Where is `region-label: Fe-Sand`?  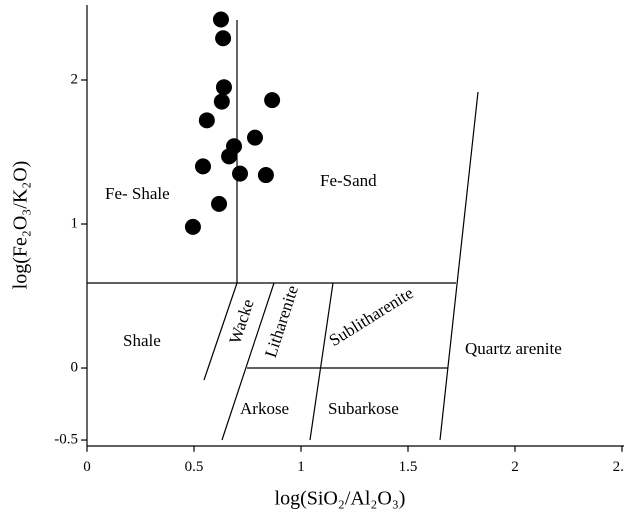
region-label: Fe-Sand is located at coordinates (348, 180).